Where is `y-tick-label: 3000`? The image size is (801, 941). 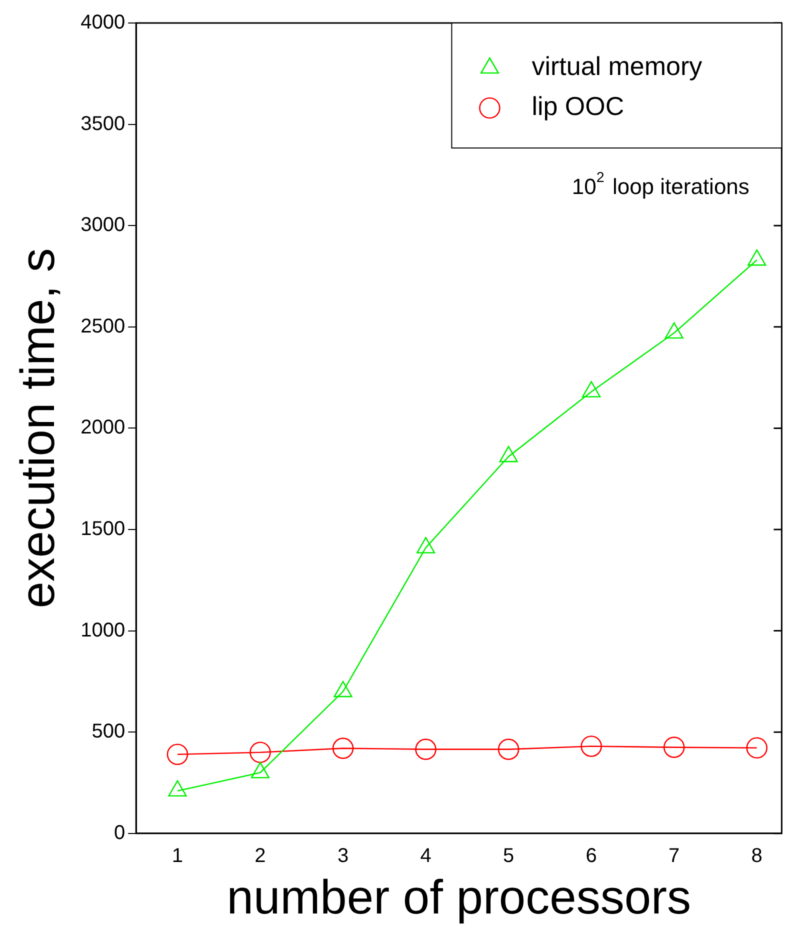
y-tick-label: 3000 is located at coordinates (103, 225).